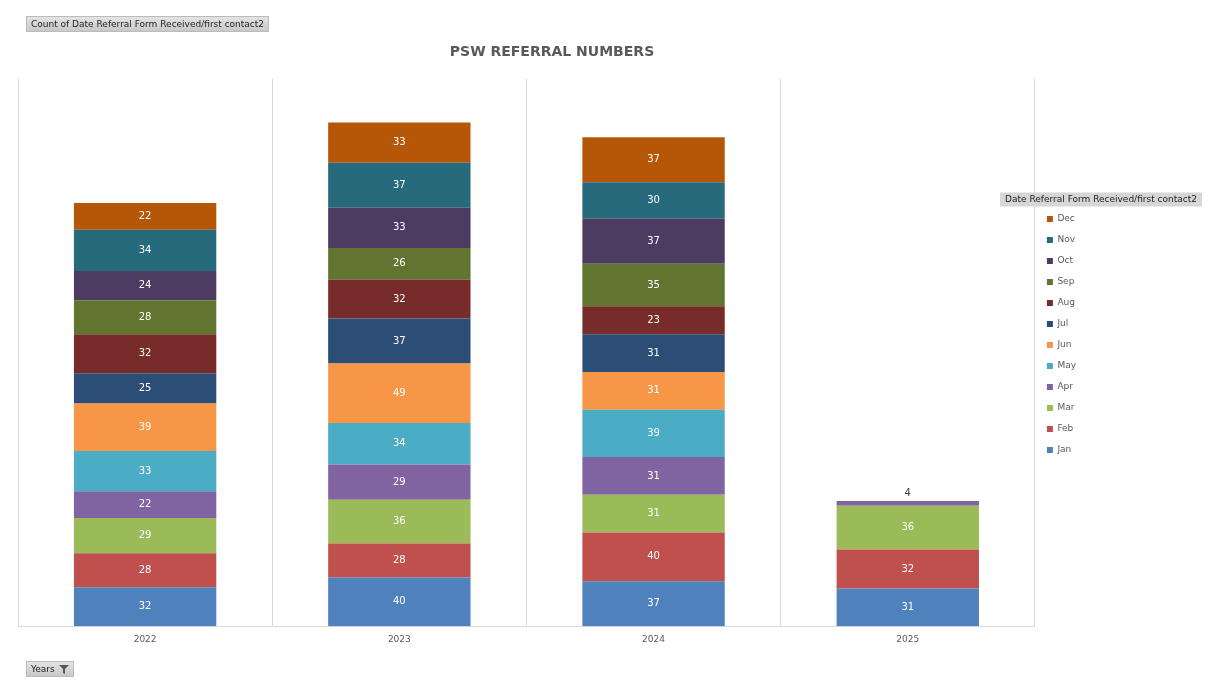  I want to click on legend-label: Apr, so click(1065, 386).